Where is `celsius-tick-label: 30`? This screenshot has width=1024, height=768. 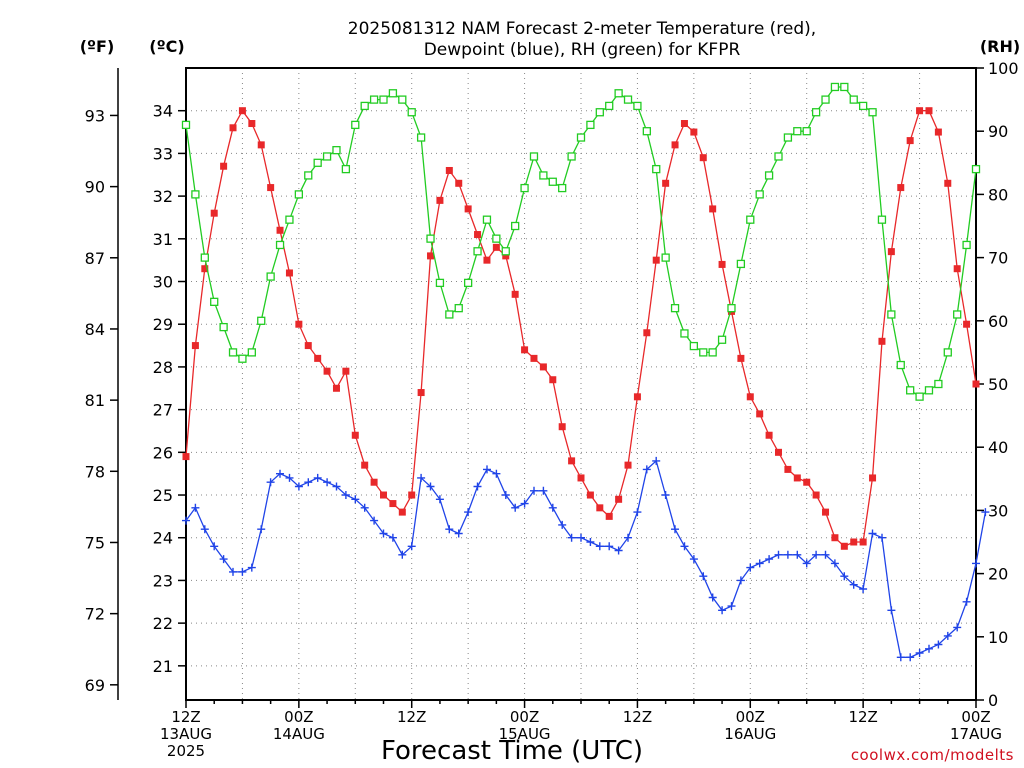 celsius-tick-label: 30 is located at coordinates (163, 282).